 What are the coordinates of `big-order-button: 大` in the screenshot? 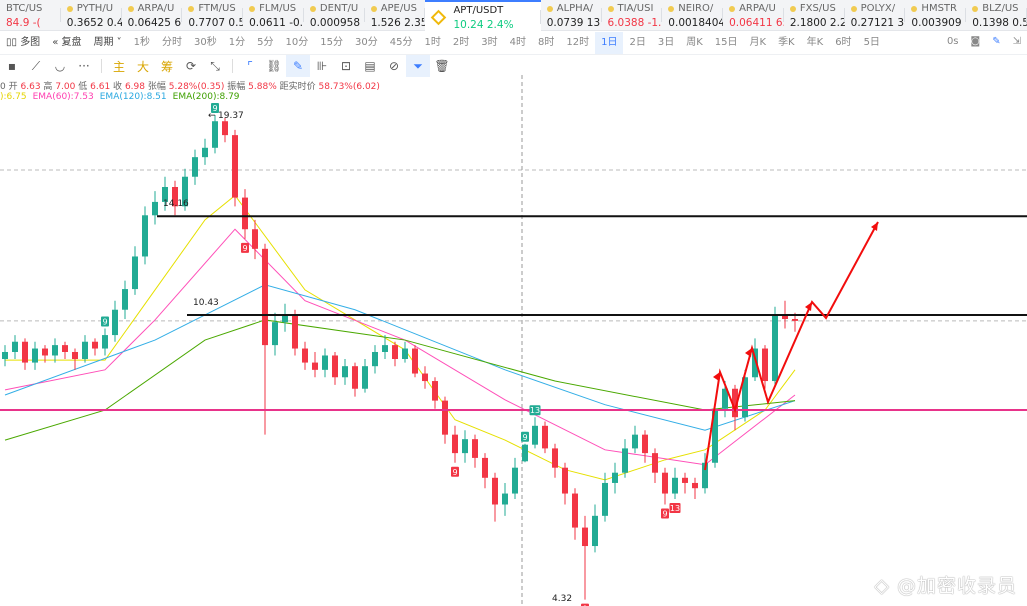 It's located at (142, 66).